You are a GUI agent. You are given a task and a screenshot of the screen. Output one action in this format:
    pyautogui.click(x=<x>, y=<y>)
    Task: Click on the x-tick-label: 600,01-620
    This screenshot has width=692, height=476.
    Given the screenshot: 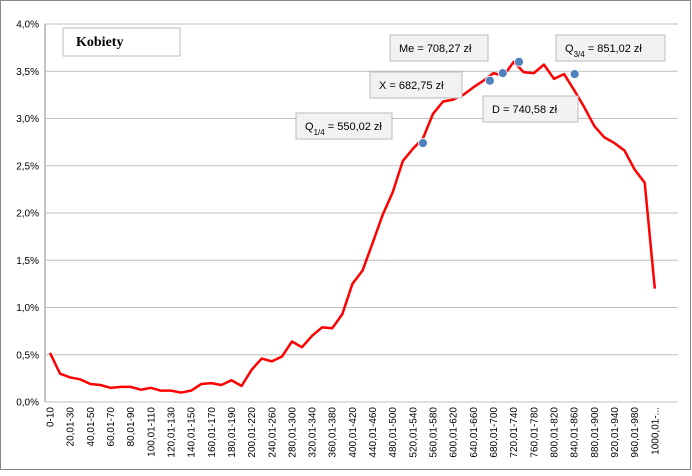 What is the action you would take?
    pyautogui.click(x=454, y=432)
    